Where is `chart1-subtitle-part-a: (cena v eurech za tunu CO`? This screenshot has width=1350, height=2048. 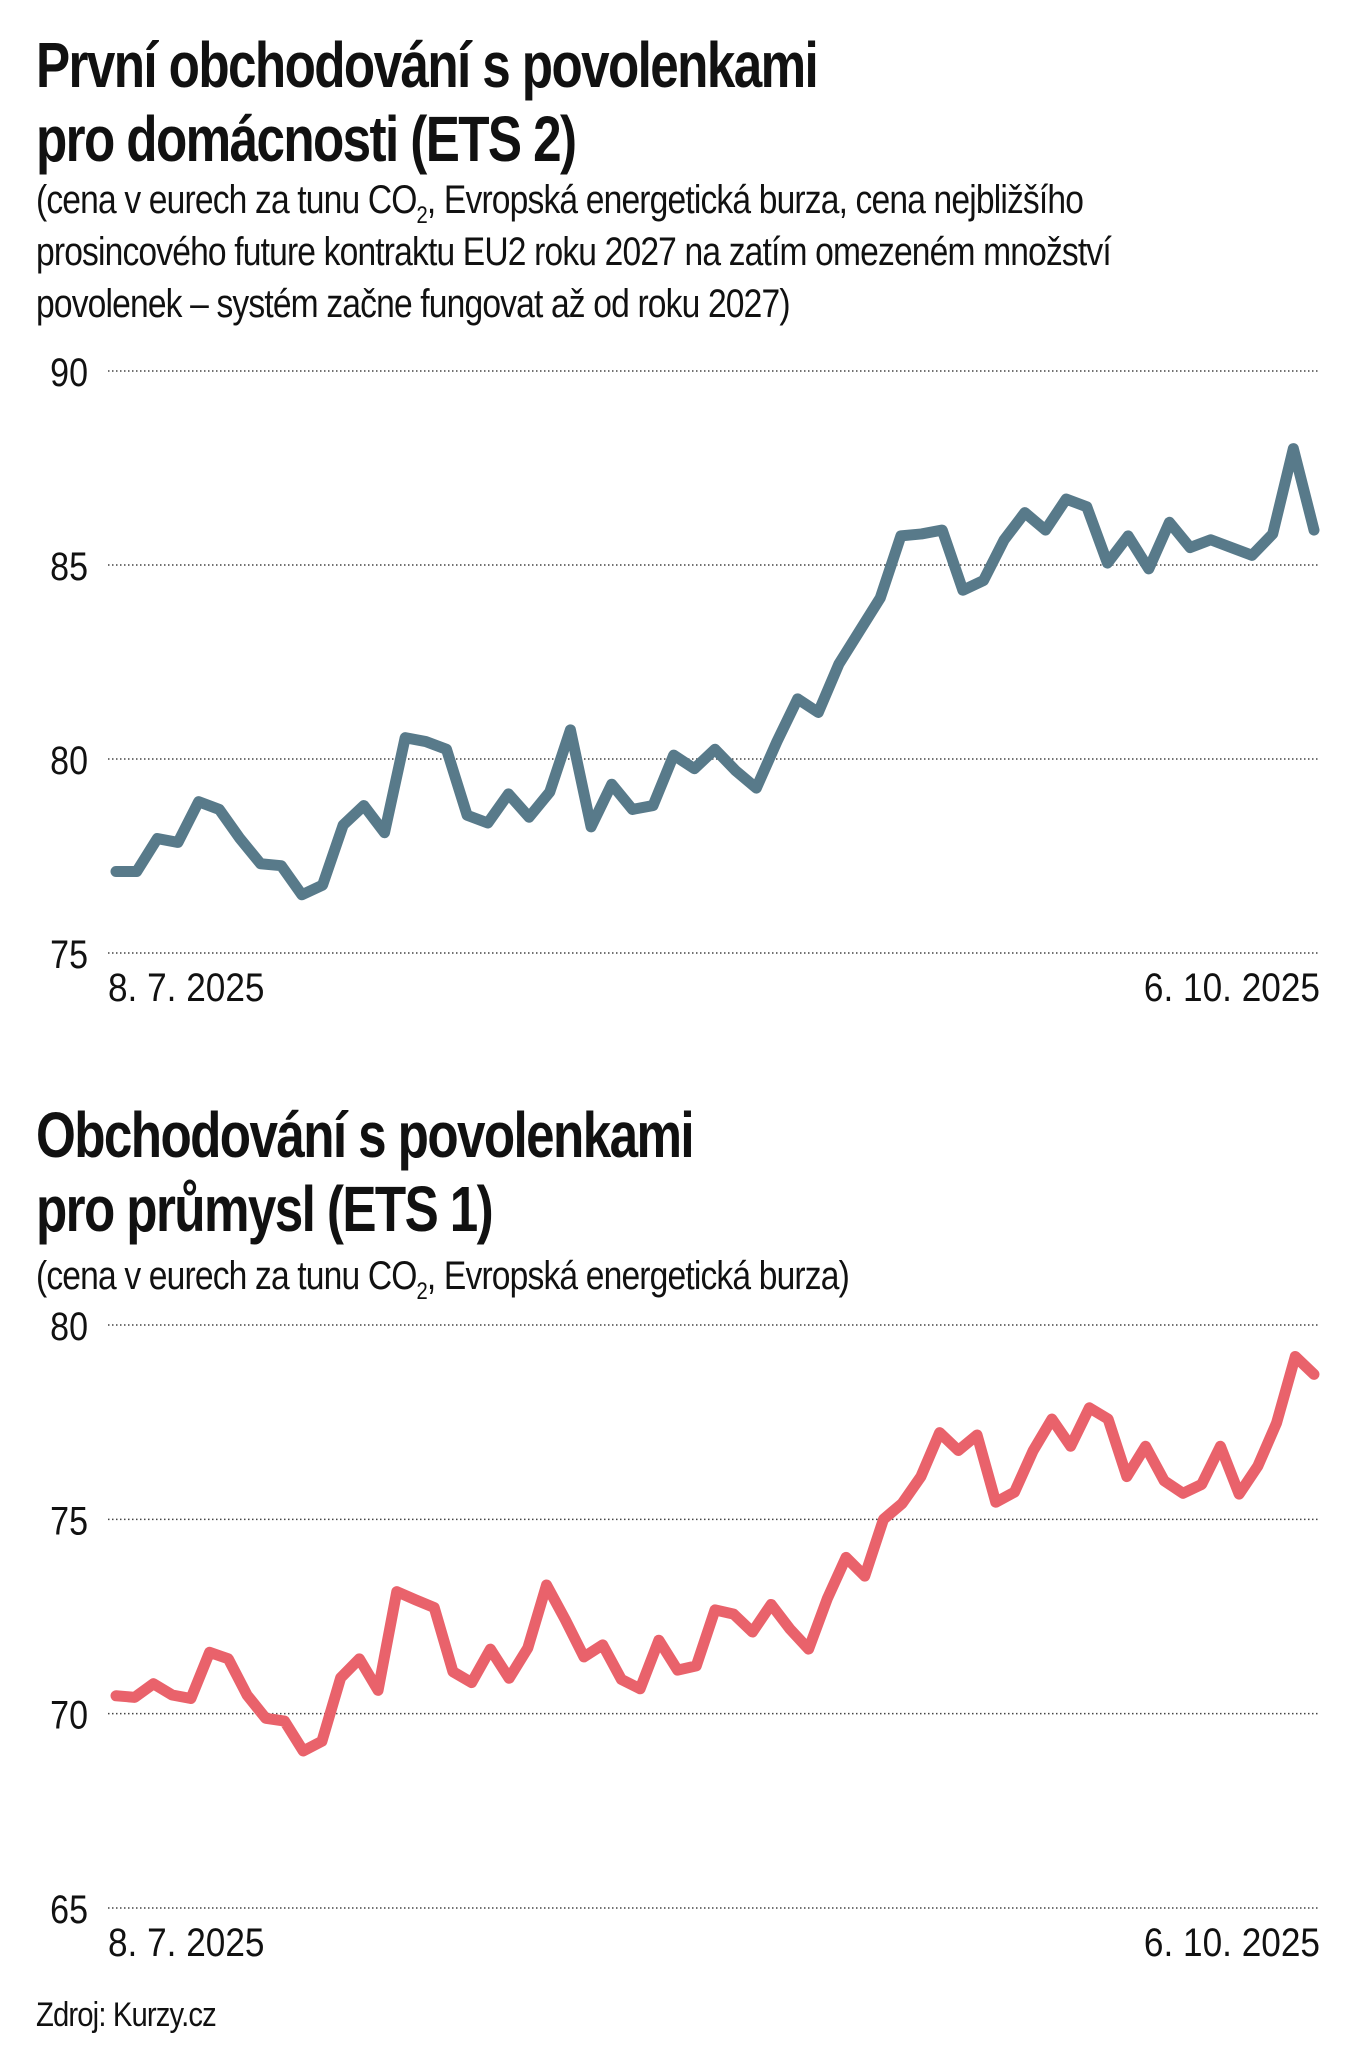 chart1-subtitle-part-a: (cena v eurech za tunu CO is located at coordinates (226, 200).